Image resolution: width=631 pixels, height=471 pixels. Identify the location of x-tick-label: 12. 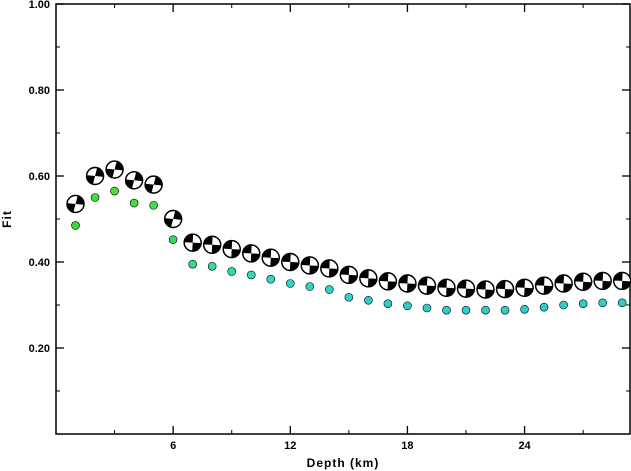
(290, 446).